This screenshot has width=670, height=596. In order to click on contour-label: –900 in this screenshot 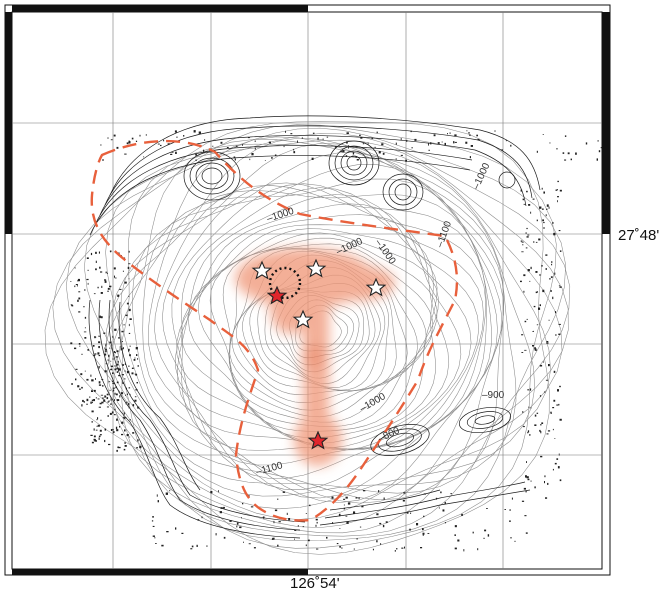, I will do `click(493, 395)`.